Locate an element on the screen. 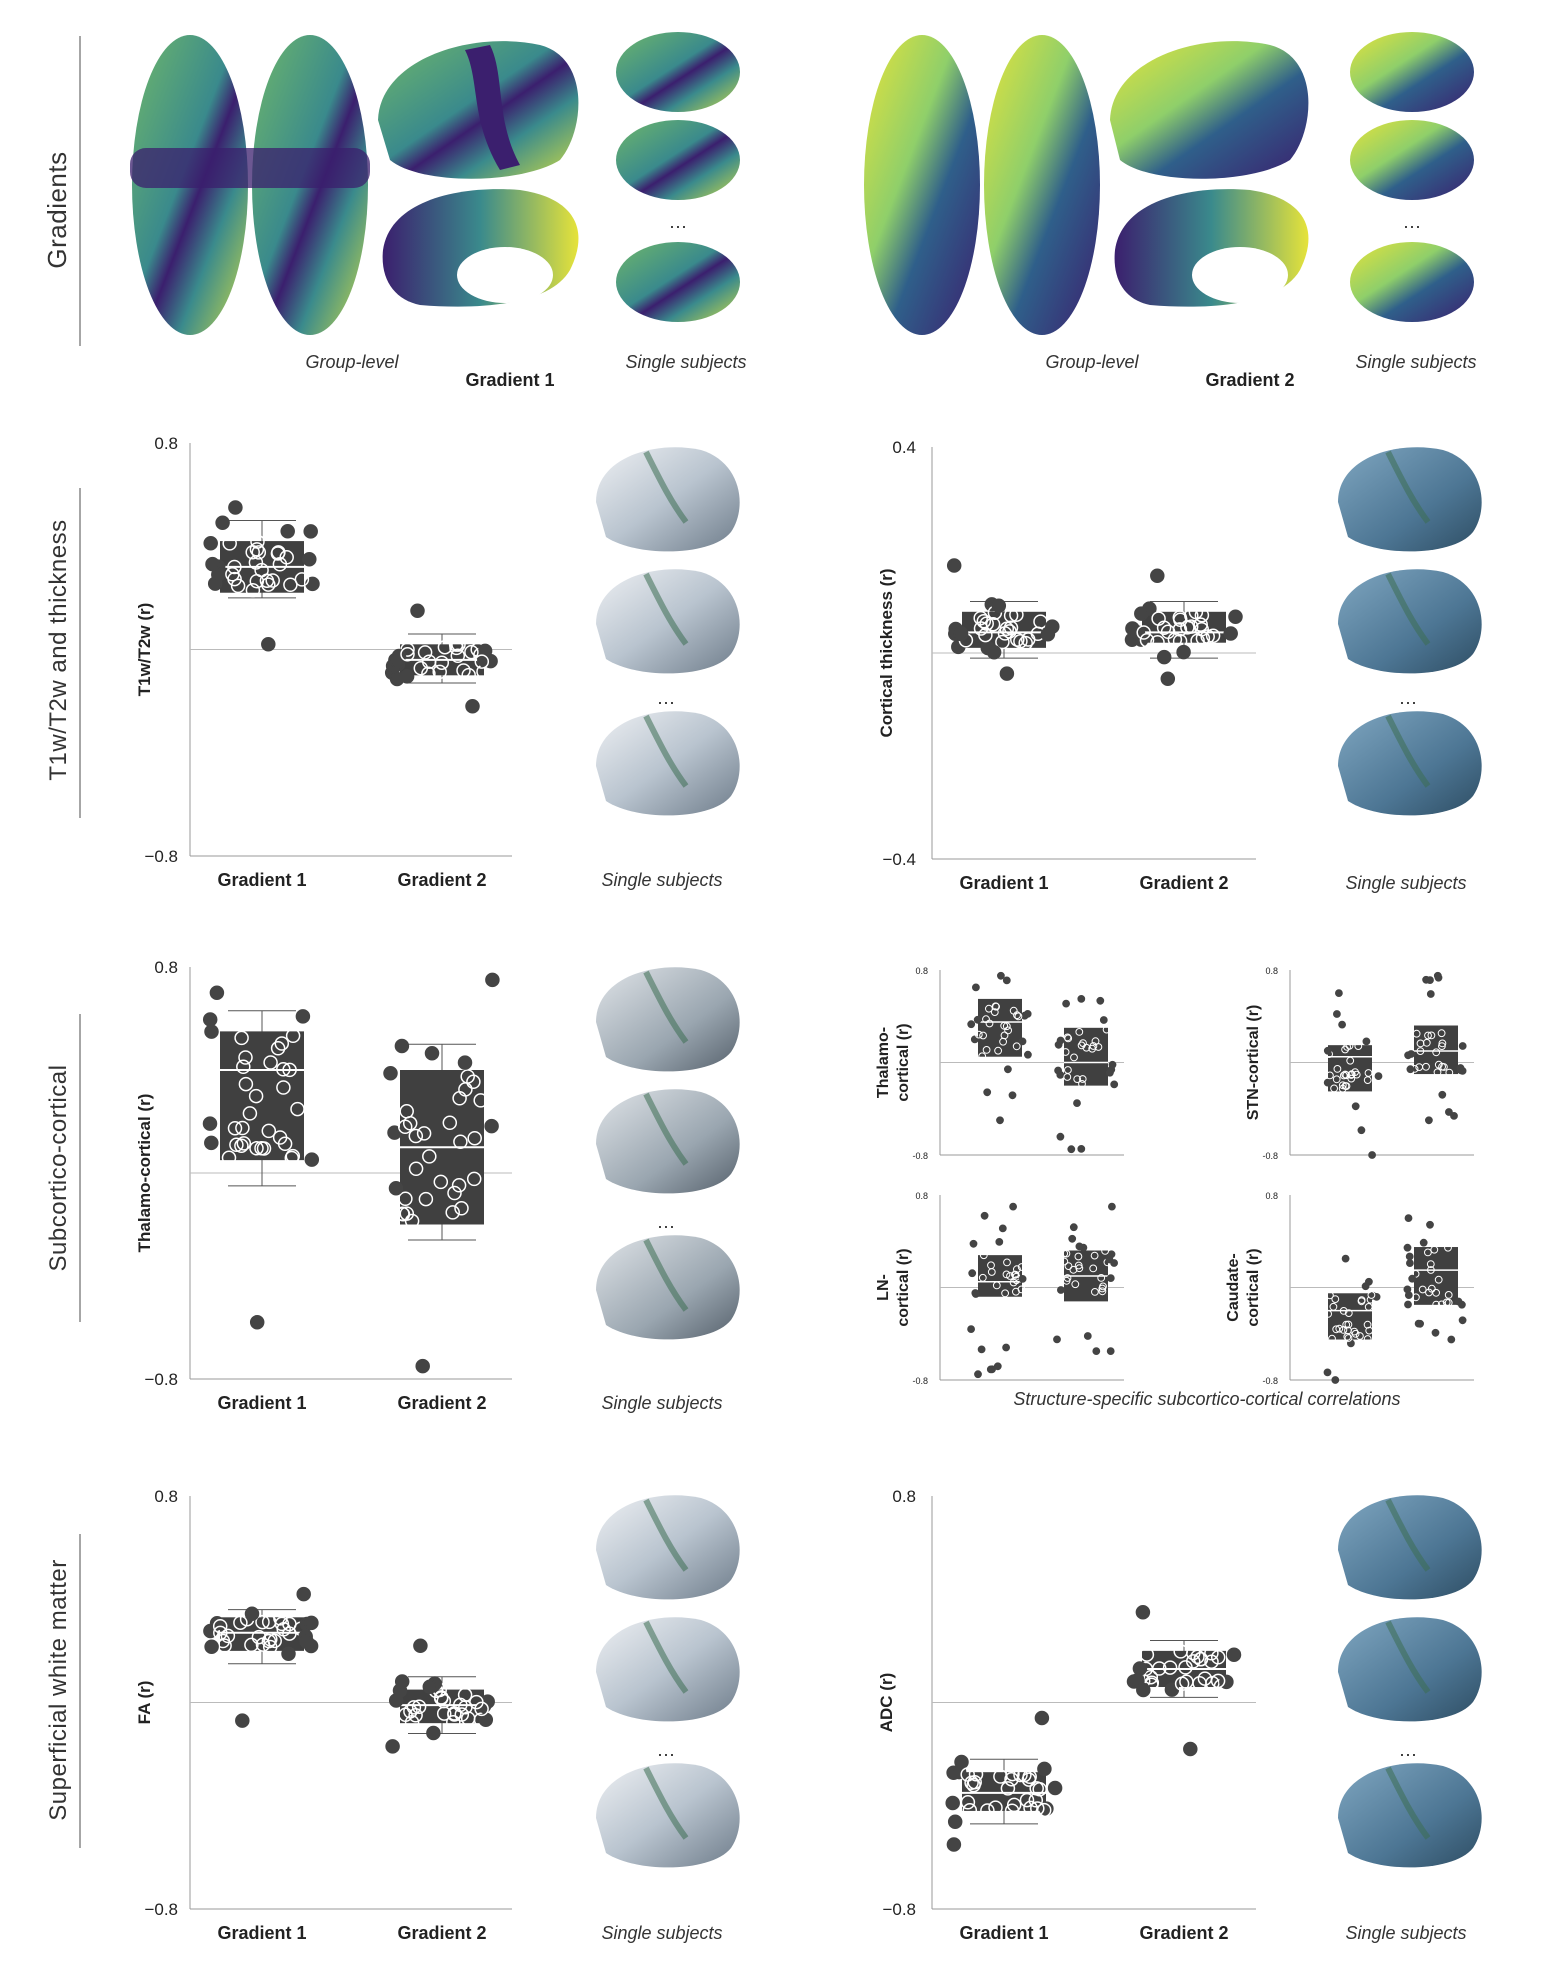 The image size is (1554, 1966). row-label-subcortical: Subcortico-cortical is located at coordinates (63, 1168).